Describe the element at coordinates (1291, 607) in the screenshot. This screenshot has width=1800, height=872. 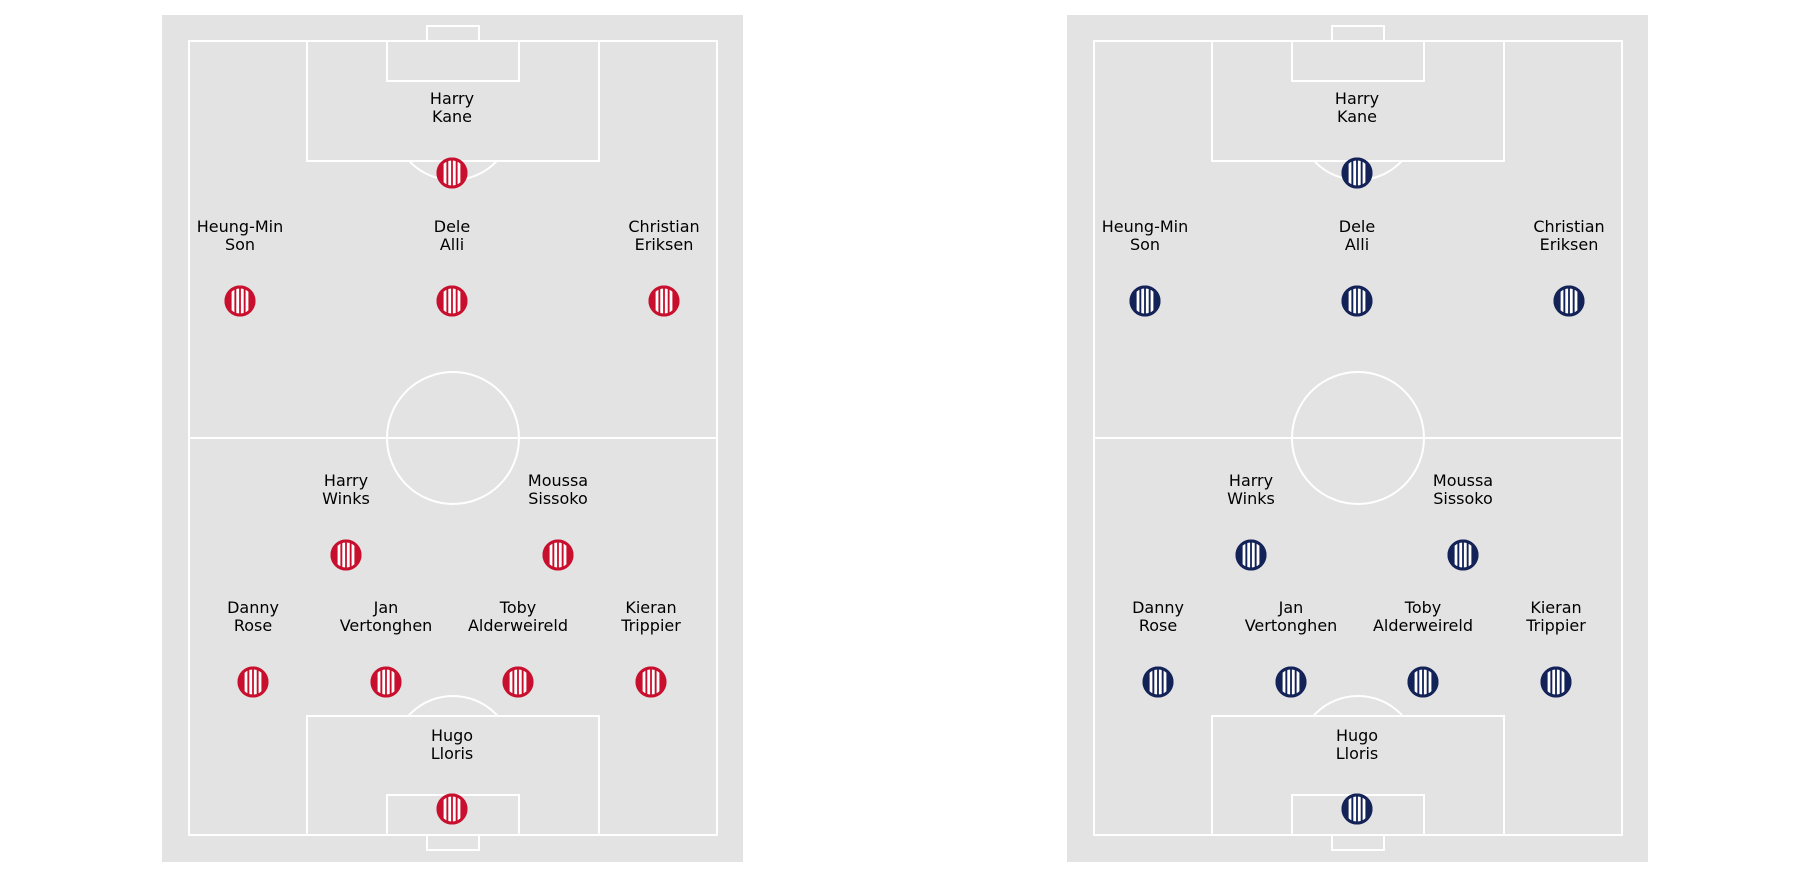
I see `player-first-name: Jan` at that location.